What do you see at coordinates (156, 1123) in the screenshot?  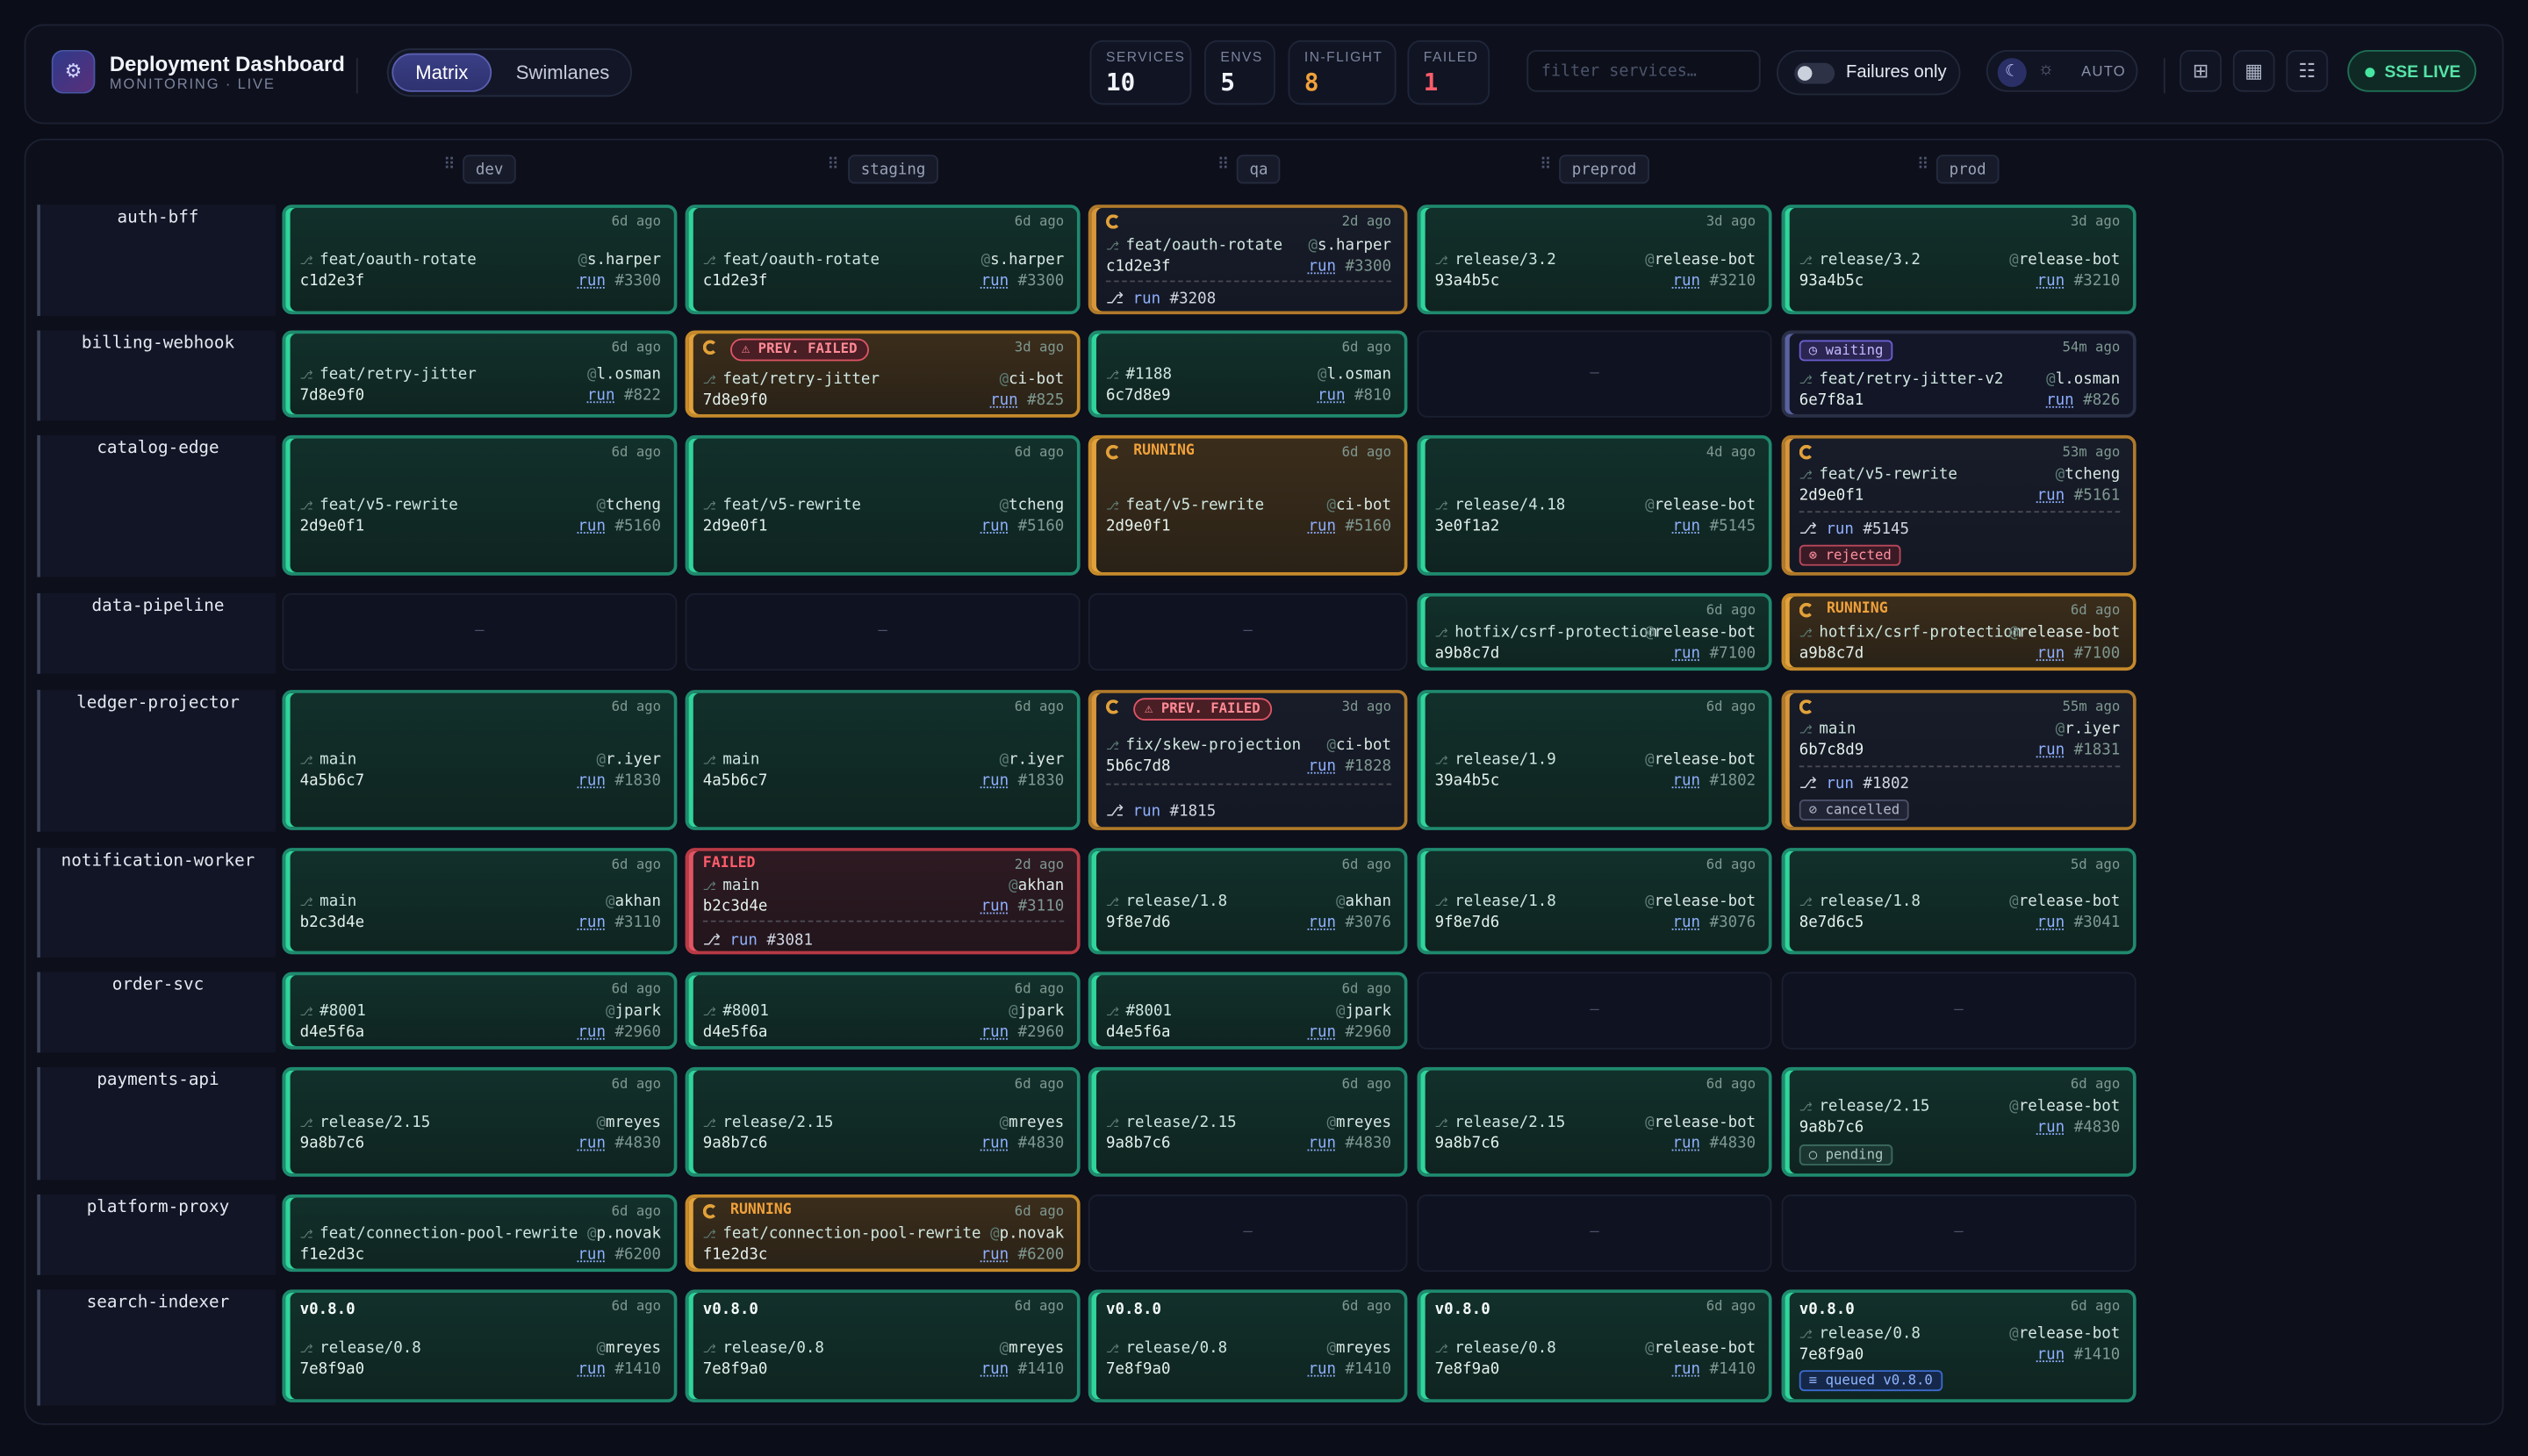 I see `row-label-payments-api: payments-api` at bounding box center [156, 1123].